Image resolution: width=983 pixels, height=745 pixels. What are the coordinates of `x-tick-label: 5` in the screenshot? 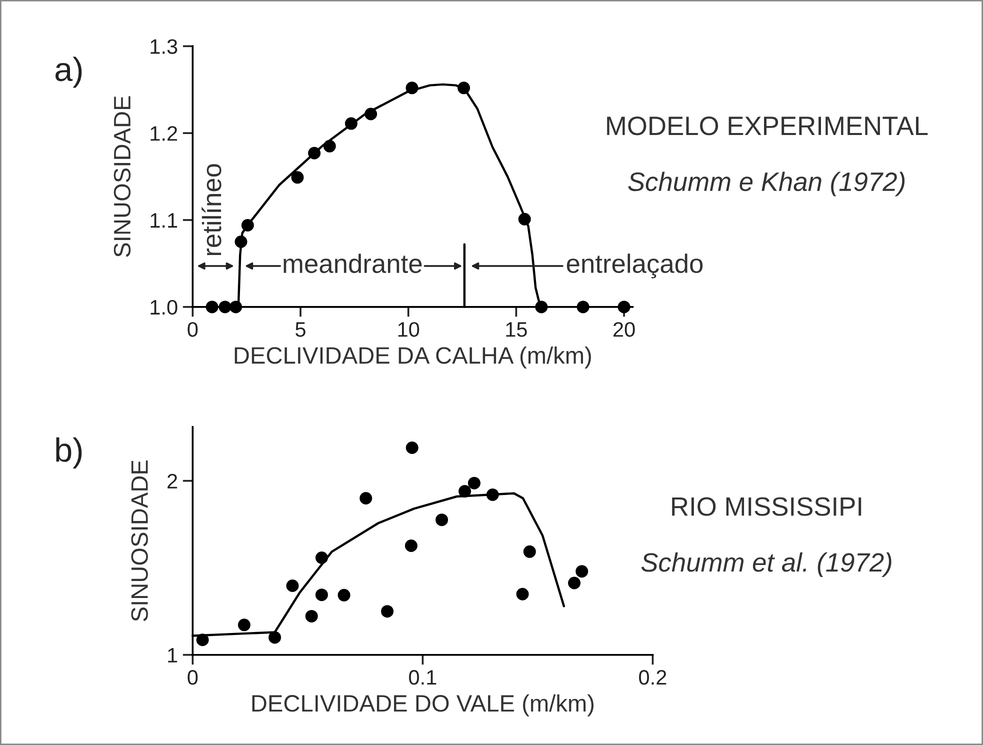 It's located at (301, 329).